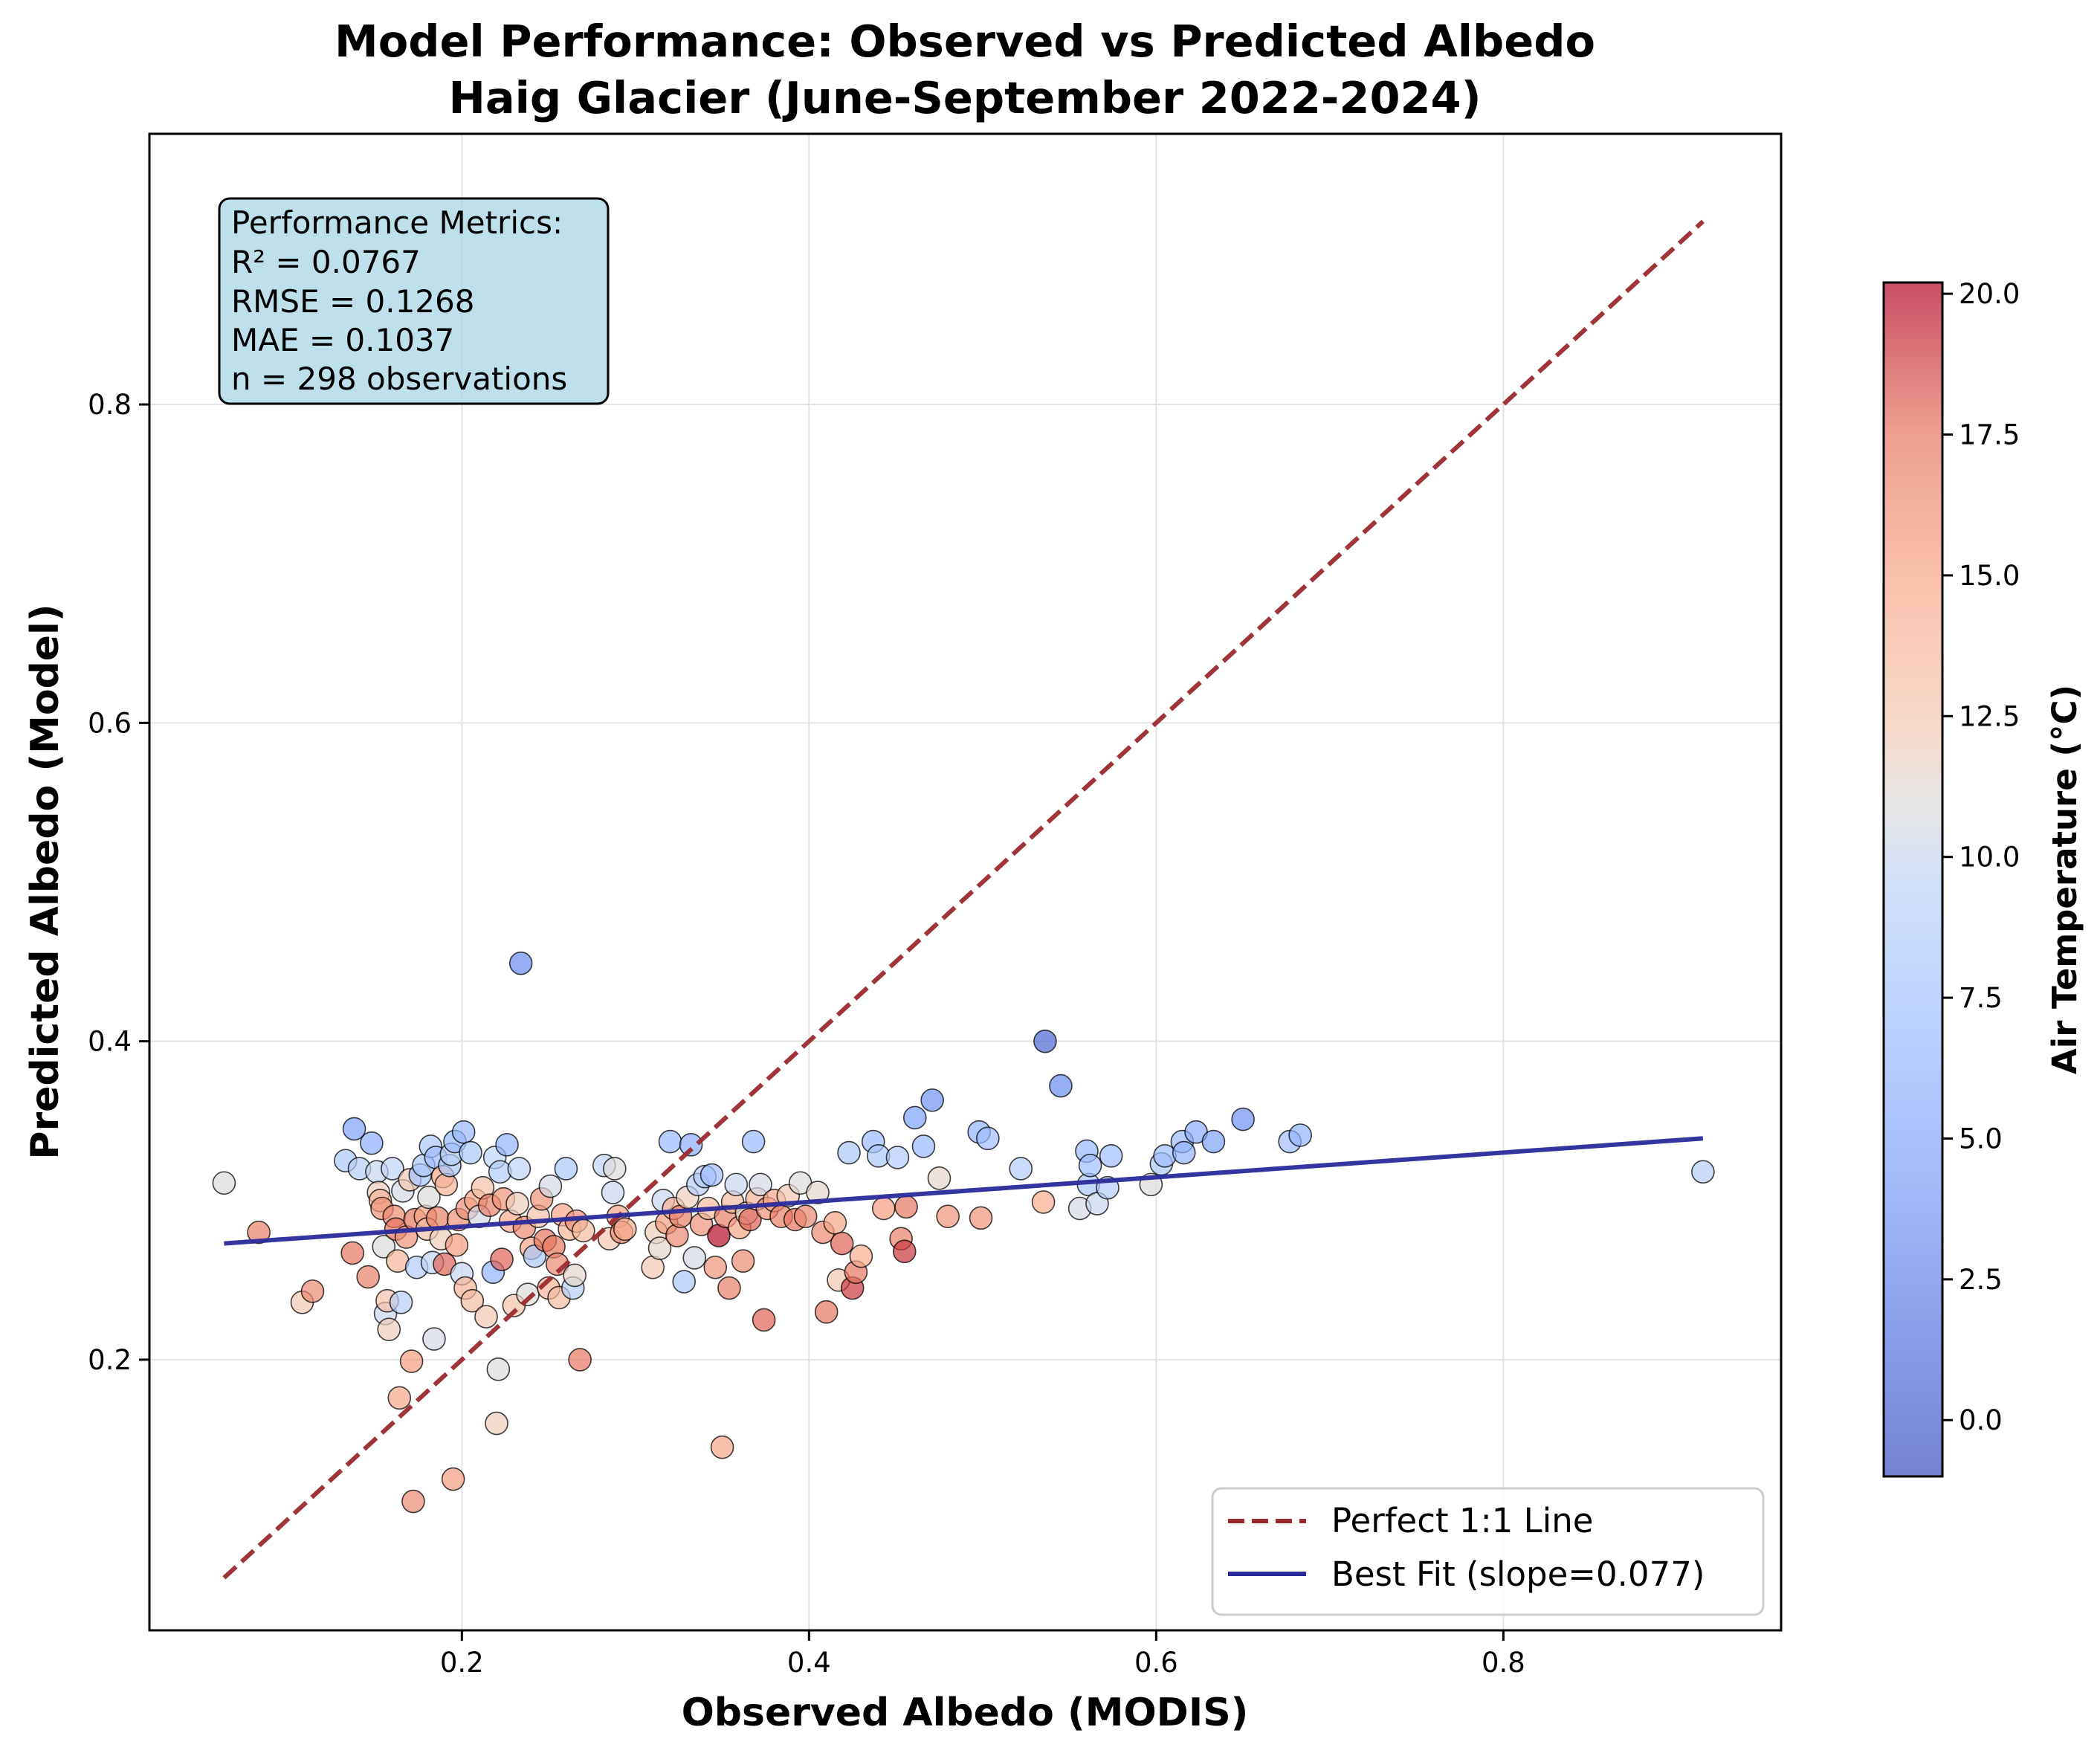 The height and width of the screenshot is (1753, 2100). Describe the element at coordinates (110, 1360) in the screenshot. I see `y-tick-label: 0.2` at that location.